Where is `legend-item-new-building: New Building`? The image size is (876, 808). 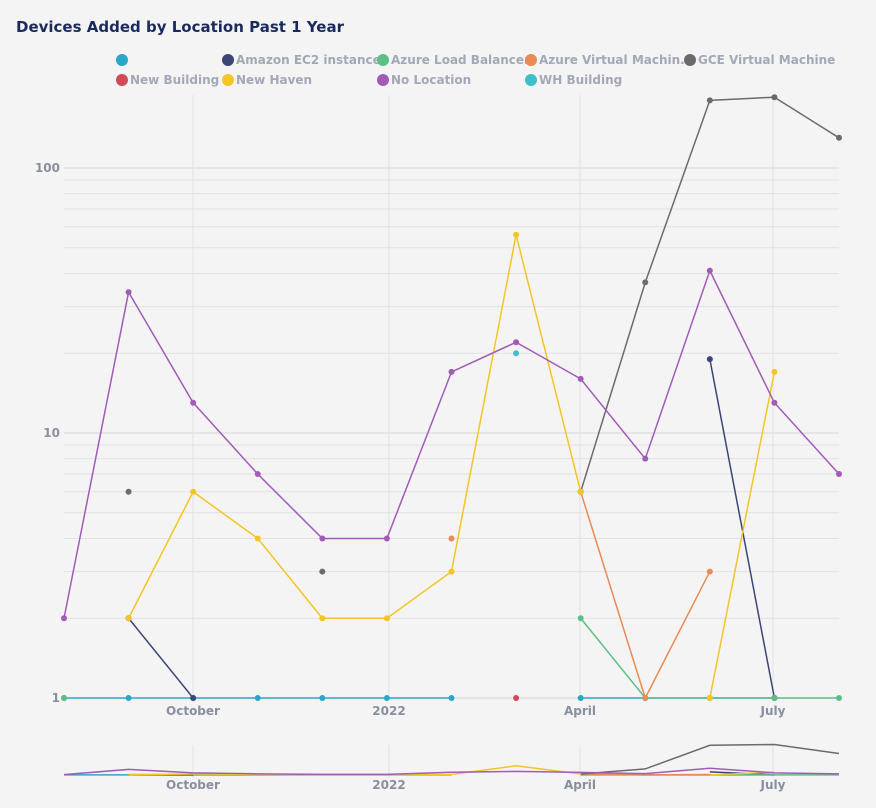
legend-item-new-building: New Building is located at coordinates (167, 80).